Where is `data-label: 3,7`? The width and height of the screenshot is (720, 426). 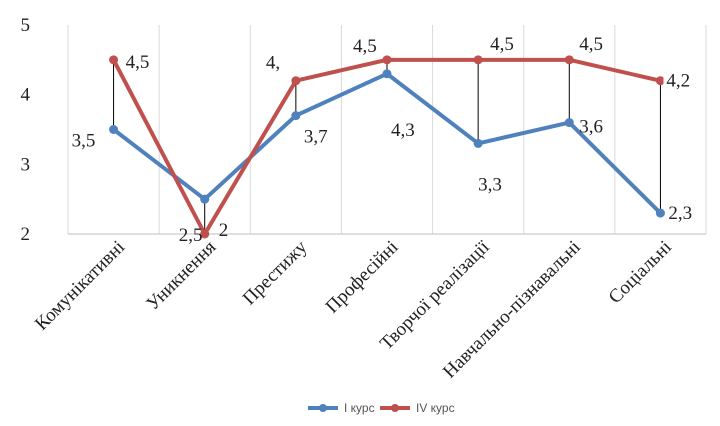
data-label: 3,7 is located at coordinates (316, 137).